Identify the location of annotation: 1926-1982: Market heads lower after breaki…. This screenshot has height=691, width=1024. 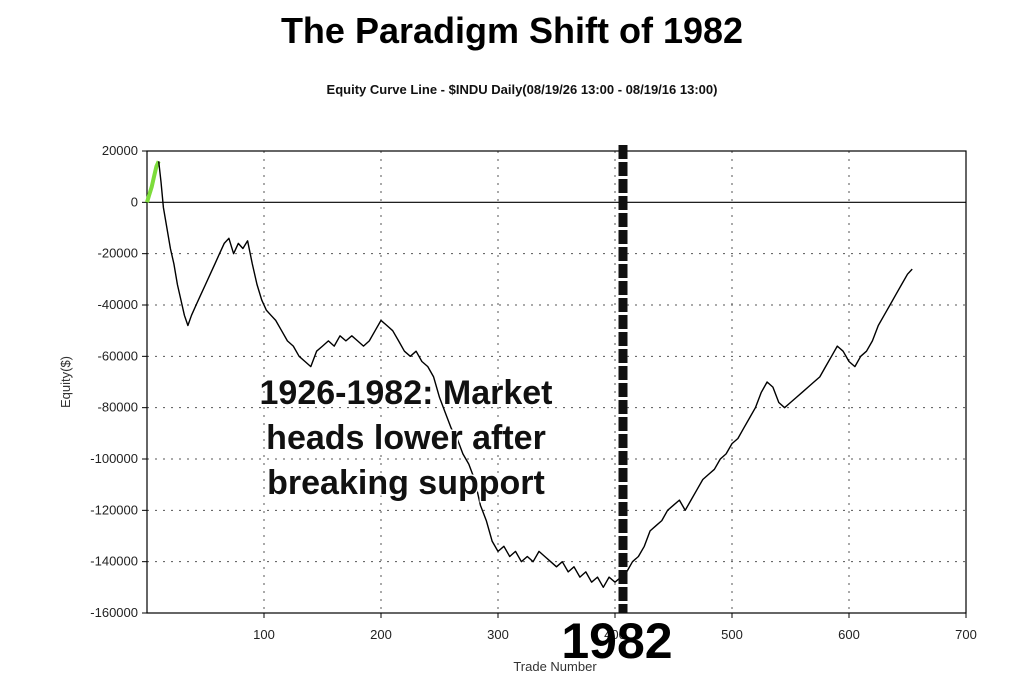
(406, 438).